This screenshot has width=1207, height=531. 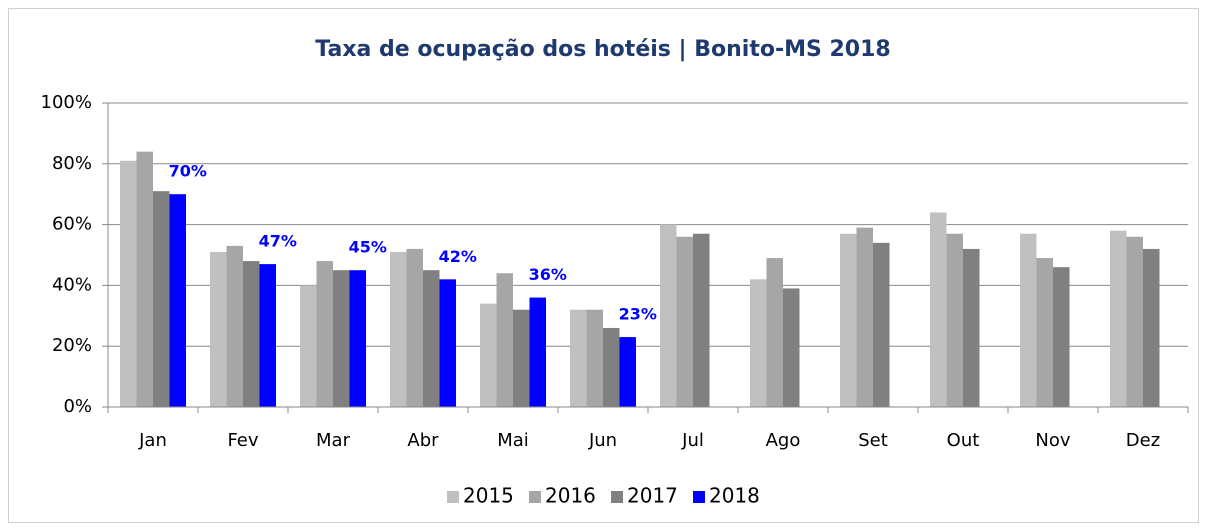 I want to click on y-tick-label: 100%, so click(x=66, y=102).